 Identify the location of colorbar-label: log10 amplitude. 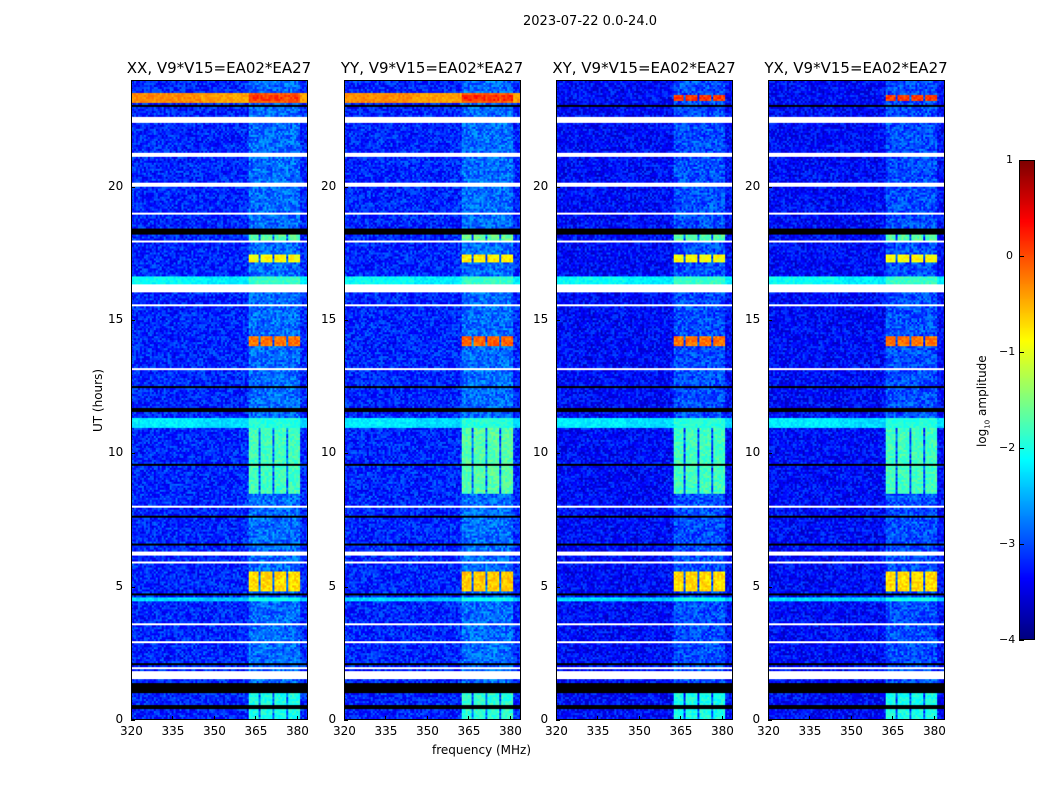
(983, 401).